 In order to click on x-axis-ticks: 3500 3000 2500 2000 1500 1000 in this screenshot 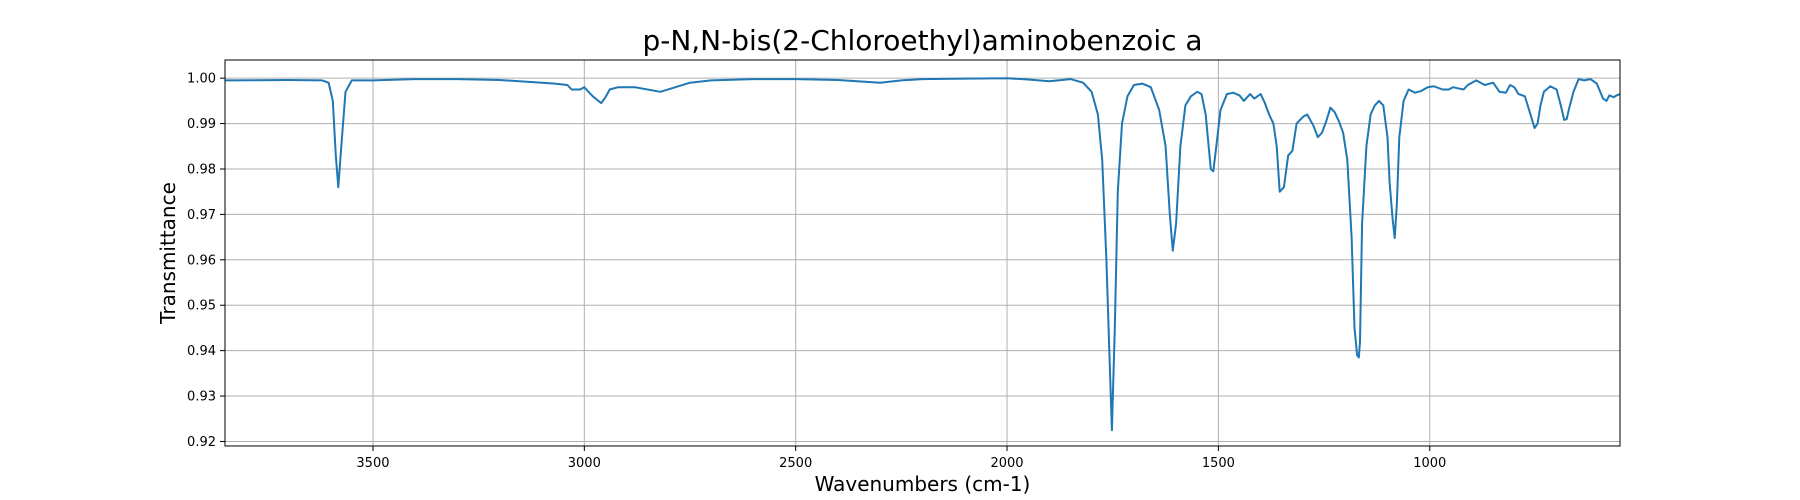, I will do `click(901, 458)`.